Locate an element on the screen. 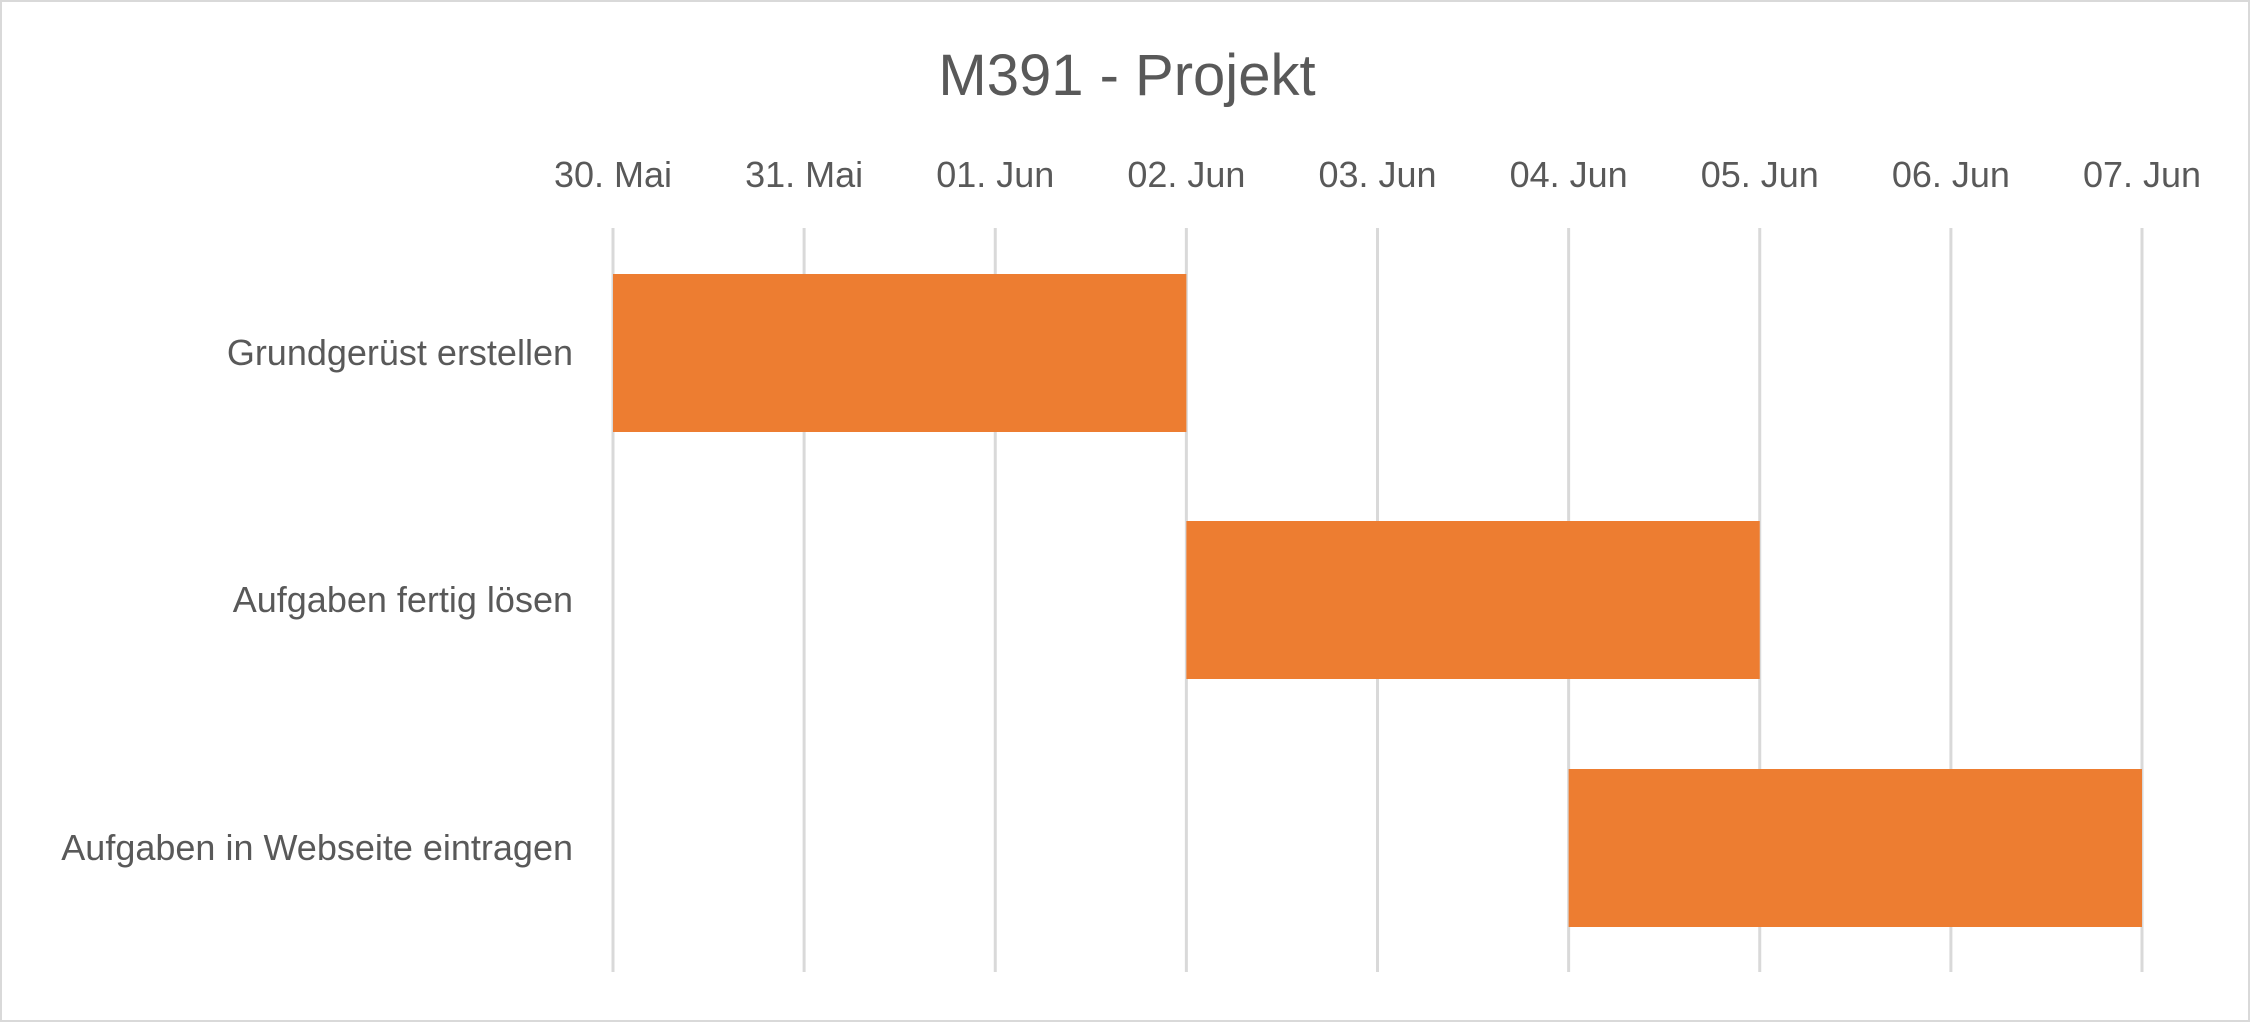  x-tick-label: 06. Jun is located at coordinates (1951, 174).